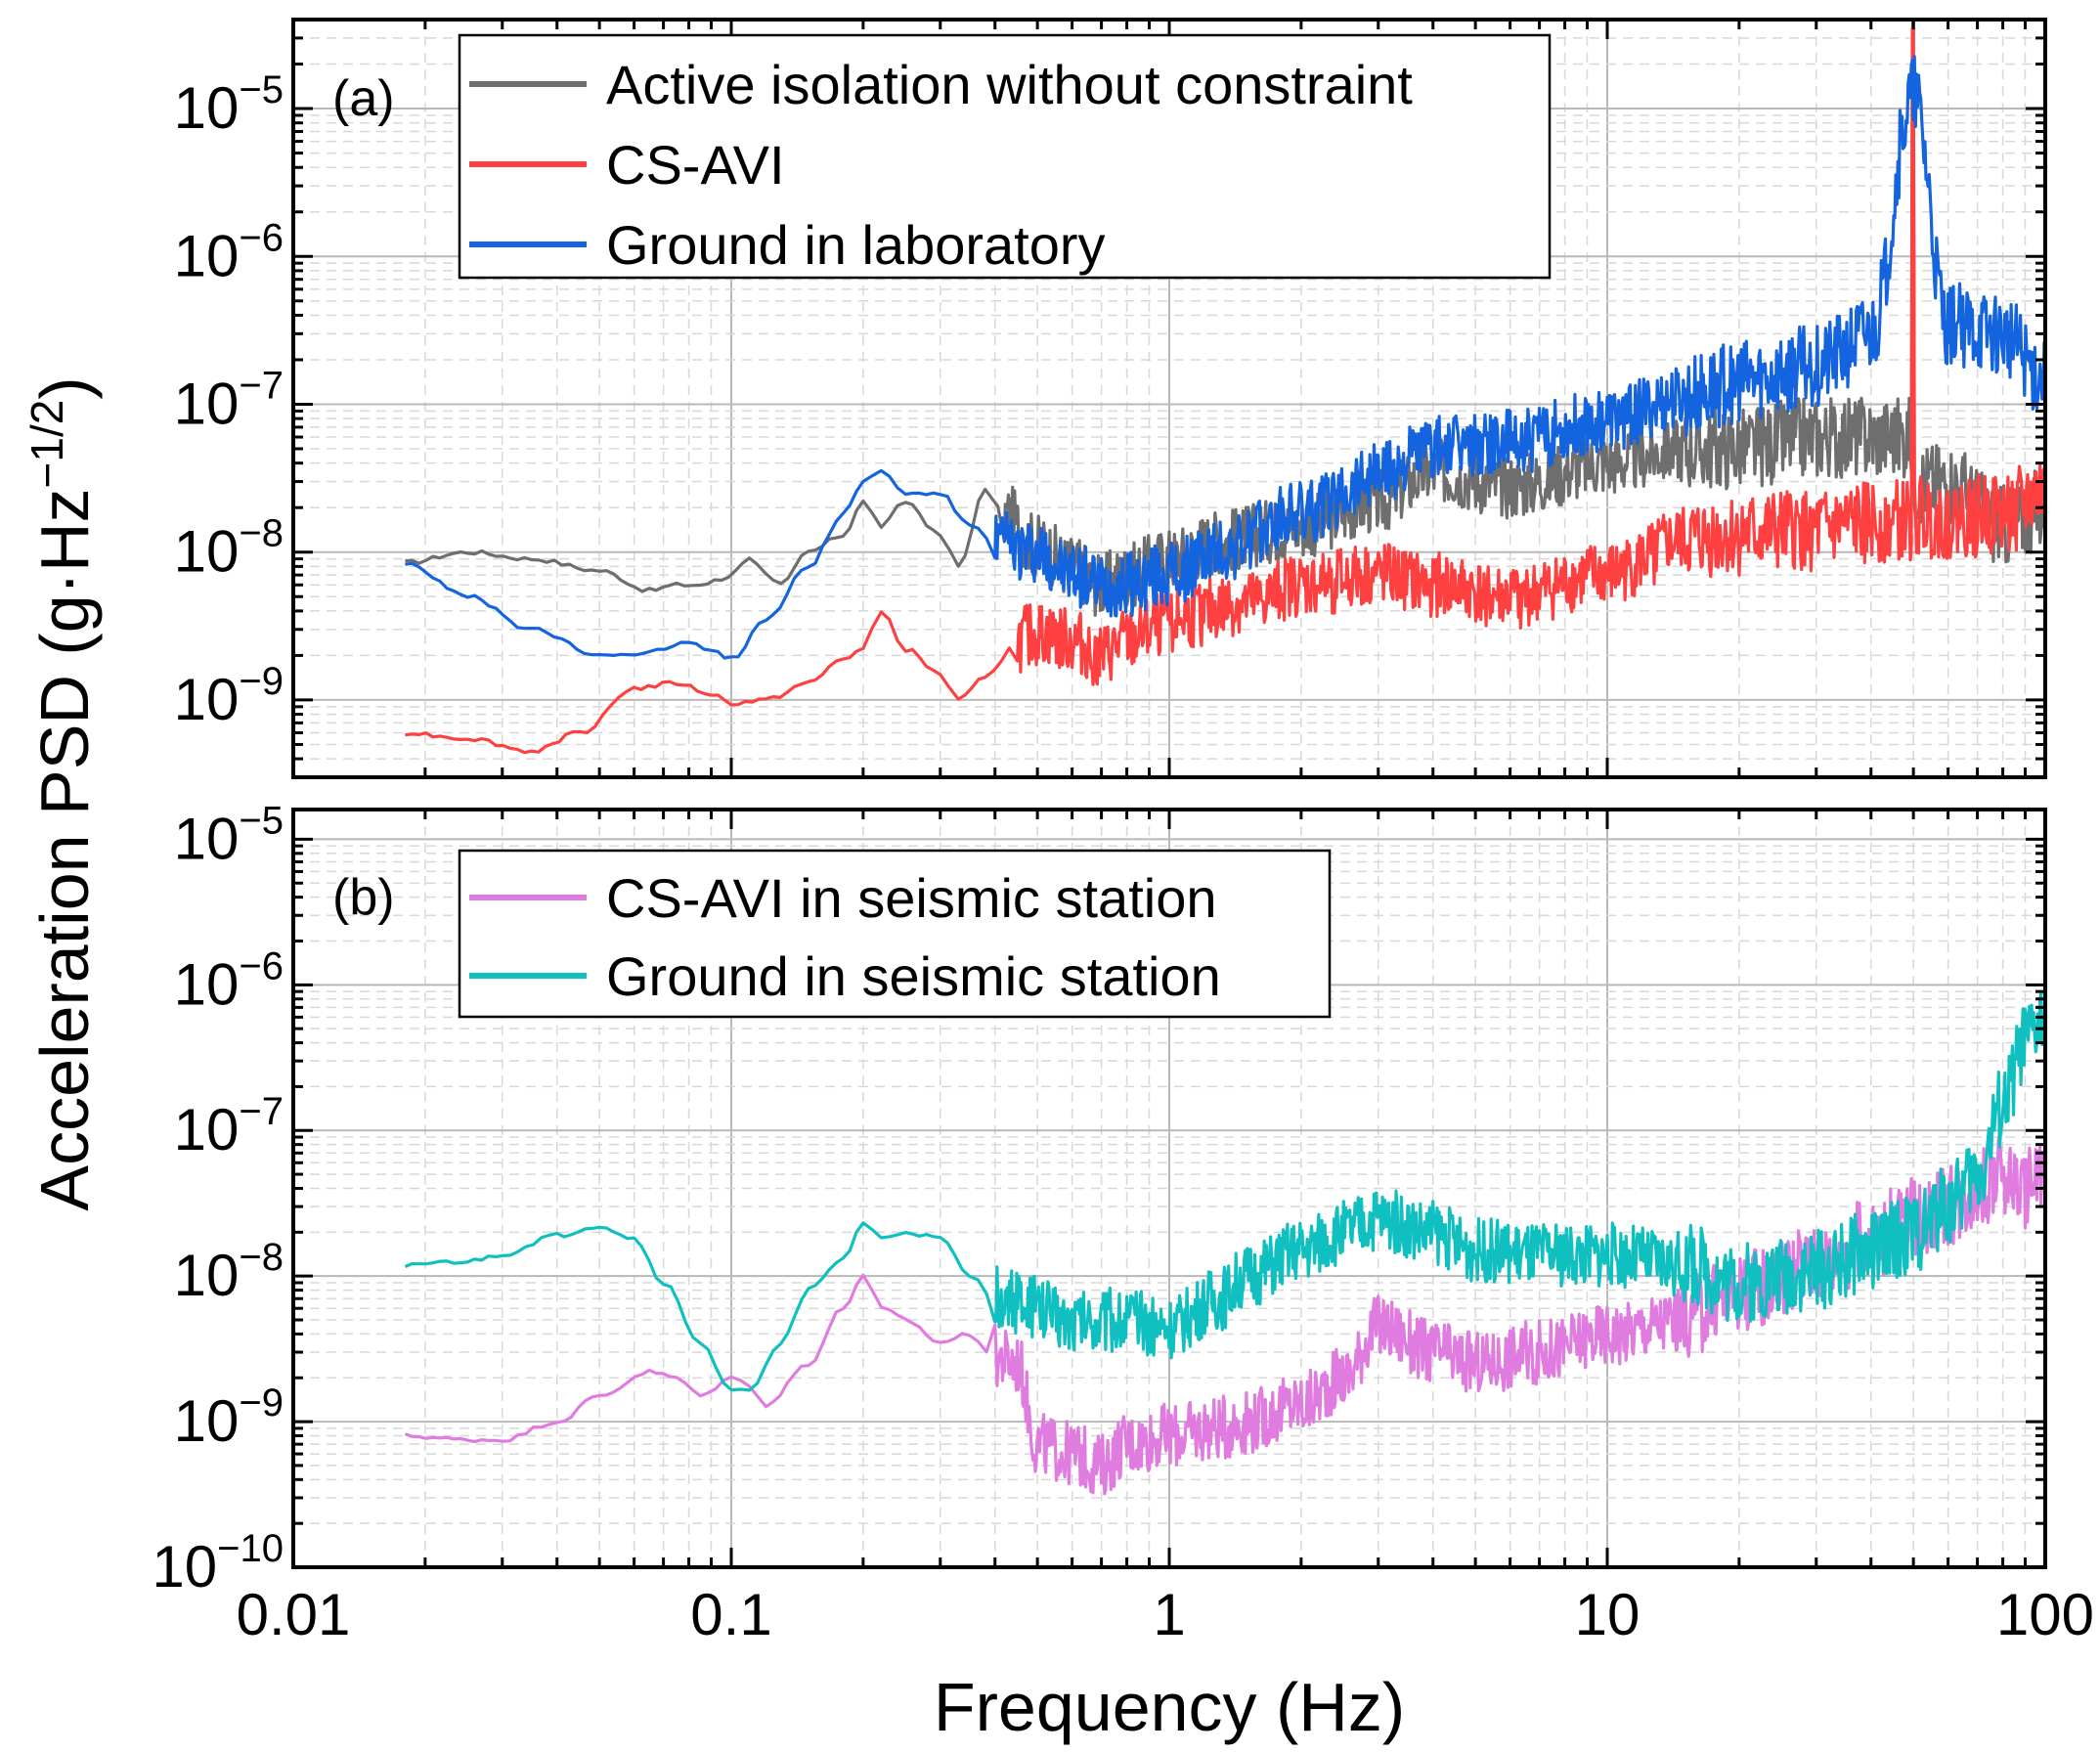 This screenshot has height=1753, width=2100. What do you see at coordinates (1608, 1615) in the screenshot?
I see `x-tick-label: 10` at bounding box center [1608, 1615].